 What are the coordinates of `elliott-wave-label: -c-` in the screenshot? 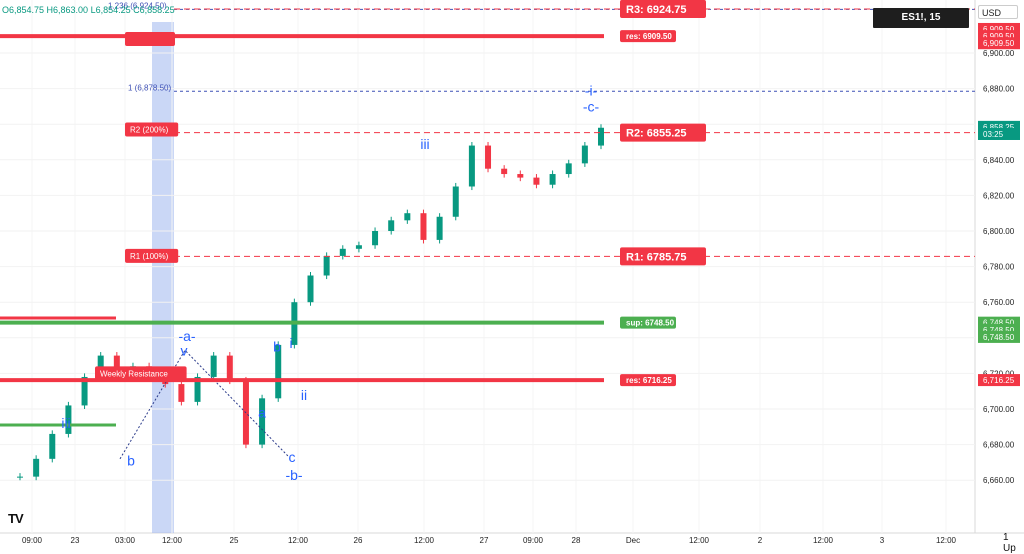 It's located at (591, 106).